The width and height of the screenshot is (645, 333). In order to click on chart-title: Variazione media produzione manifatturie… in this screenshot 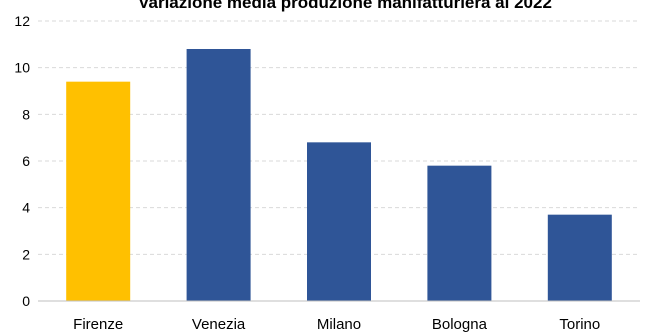, I will do `click(345, 6)`.